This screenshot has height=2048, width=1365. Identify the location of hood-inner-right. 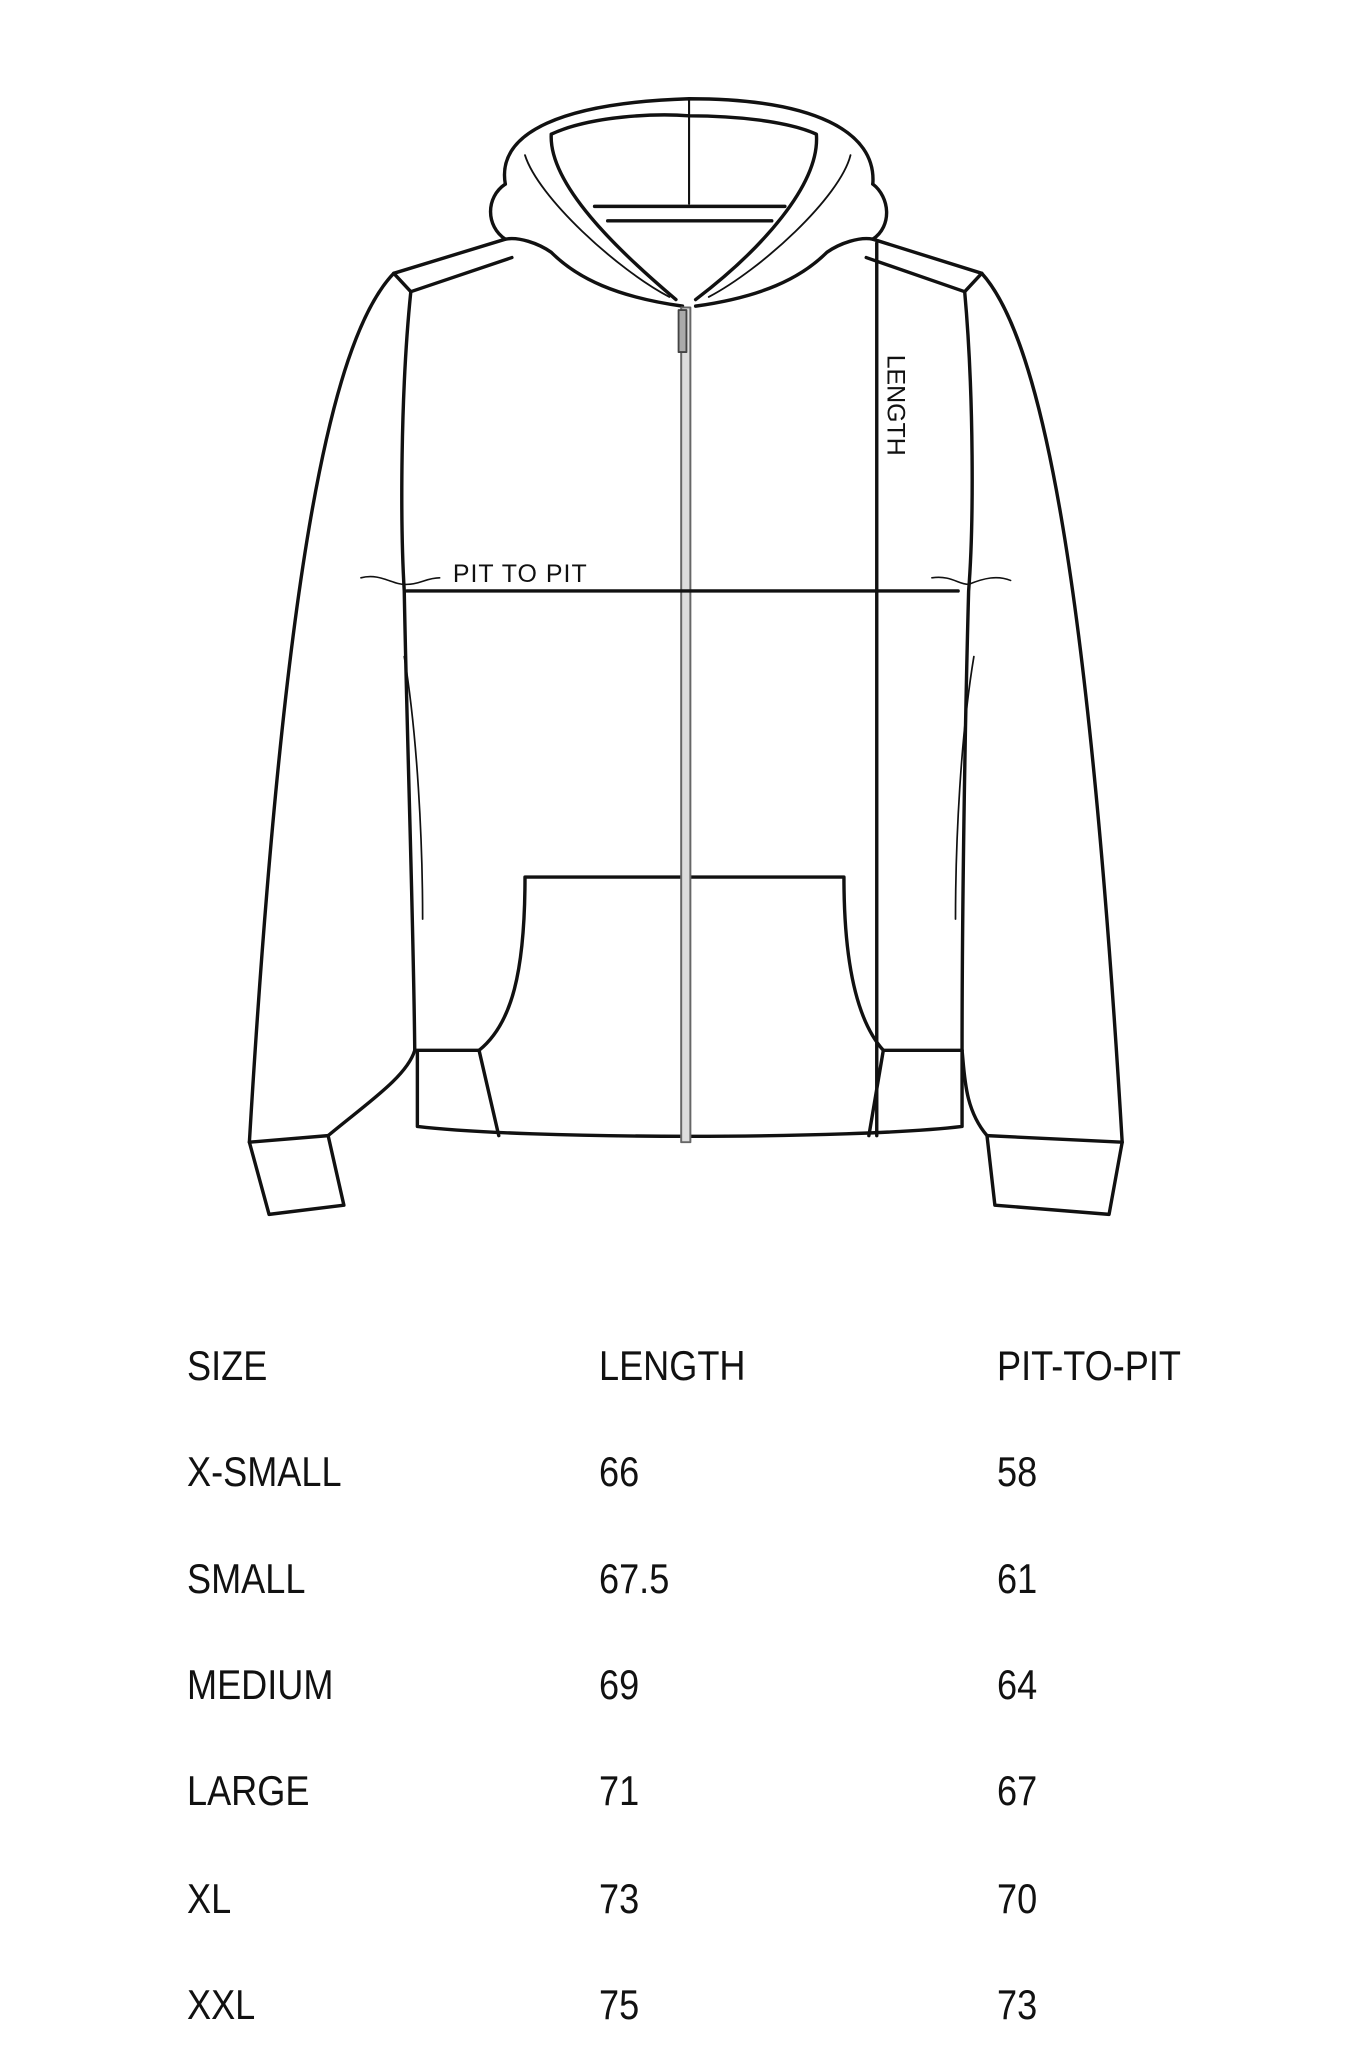
(779, 226).